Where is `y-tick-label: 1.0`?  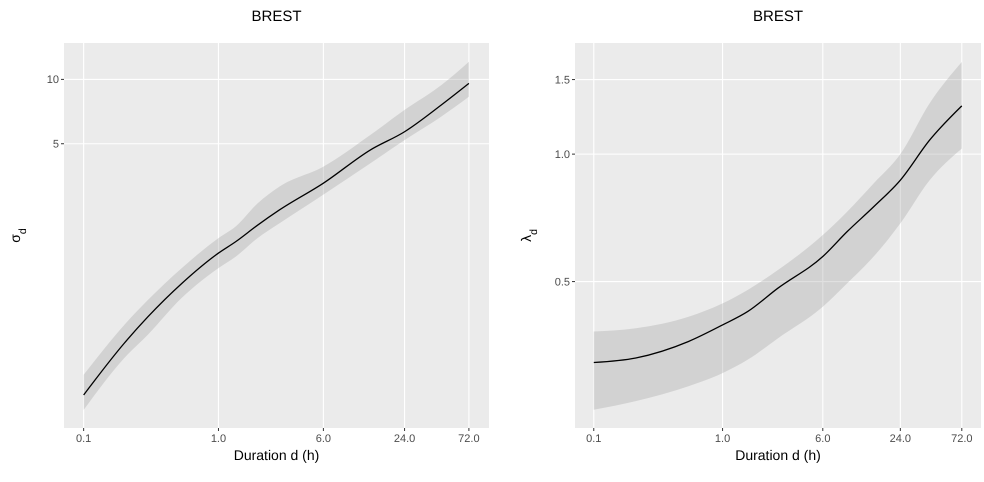
y-tick-label: 1.0 is located at coordinates (562, 154).